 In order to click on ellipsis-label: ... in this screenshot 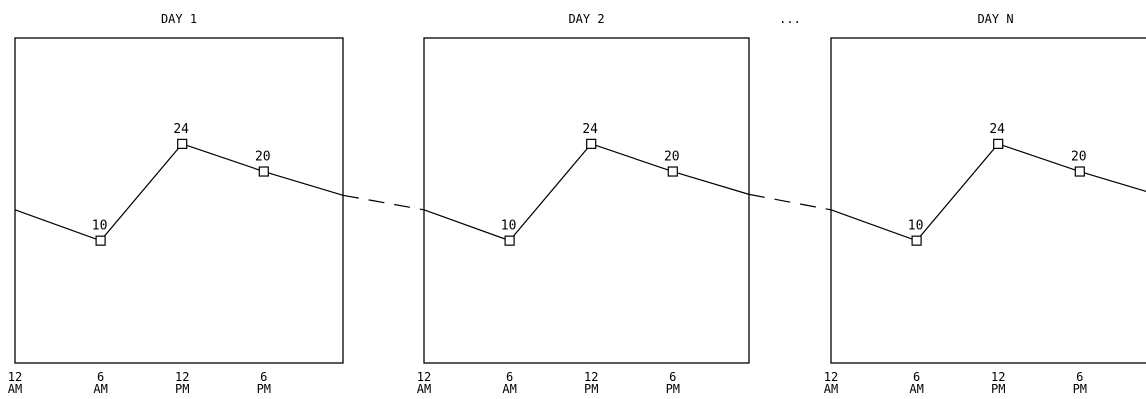, I will do `click(790, 19)`.